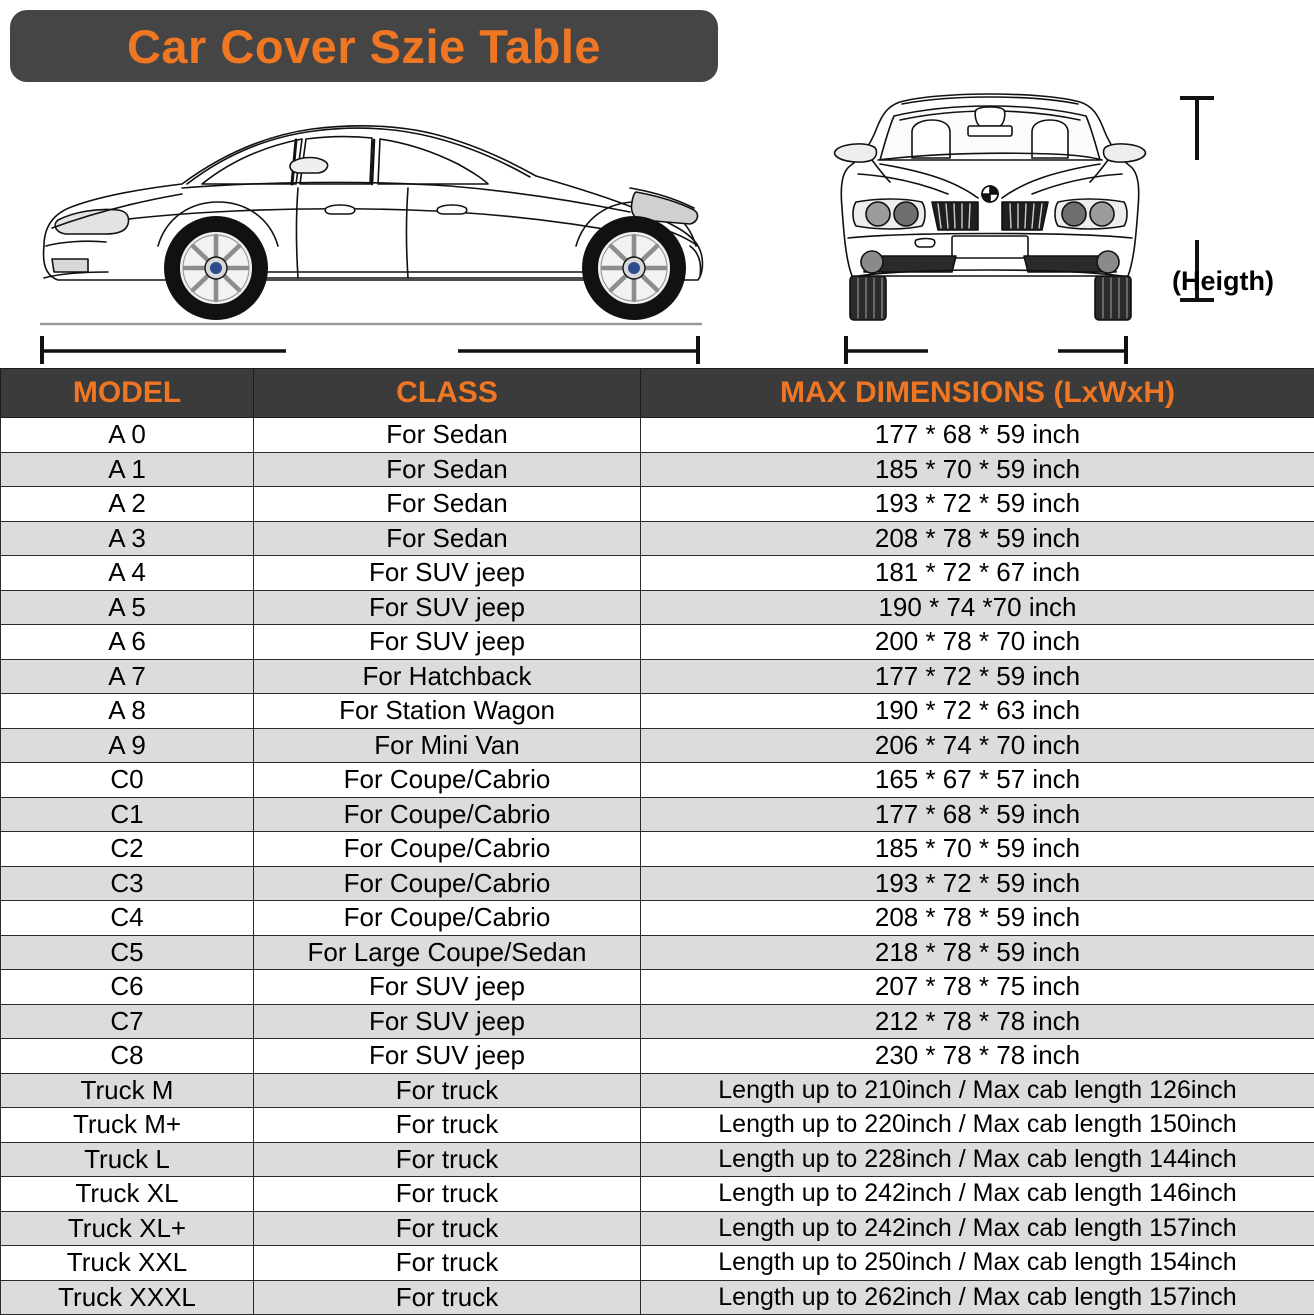  I want to click on cell-model: C1, so click(127, 814).